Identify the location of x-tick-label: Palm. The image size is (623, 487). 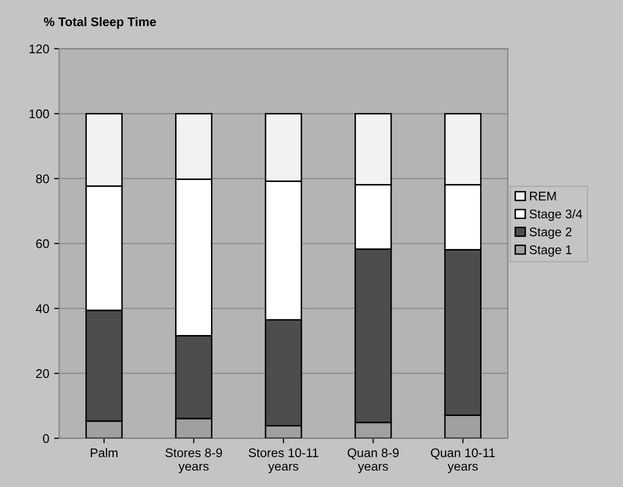
(104, 453).